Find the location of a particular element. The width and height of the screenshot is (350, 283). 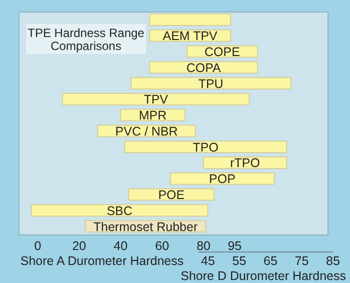

x2-tick-label: 75 is located at coordinates (301, 261).